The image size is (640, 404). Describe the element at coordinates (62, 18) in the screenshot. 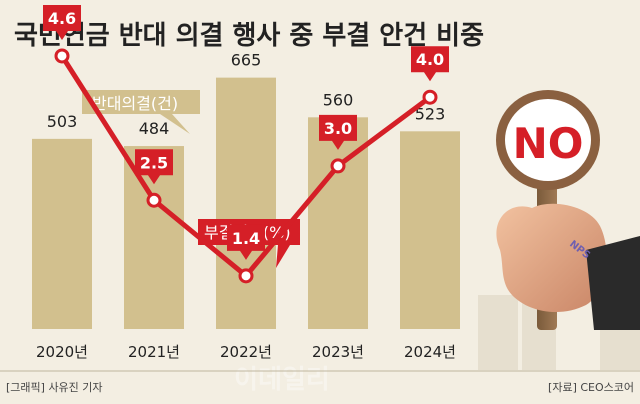

I see `line-value-label-1: 4.6` at that location.